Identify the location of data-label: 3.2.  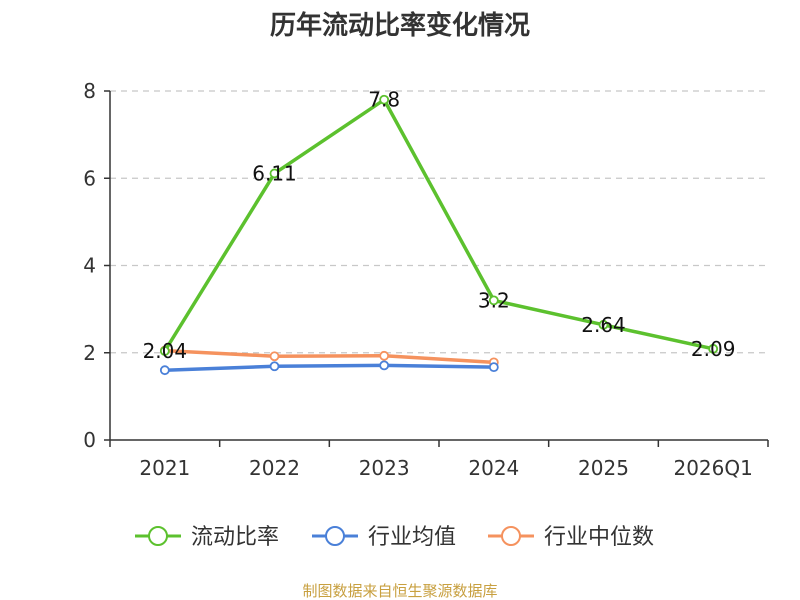
(494, 300).